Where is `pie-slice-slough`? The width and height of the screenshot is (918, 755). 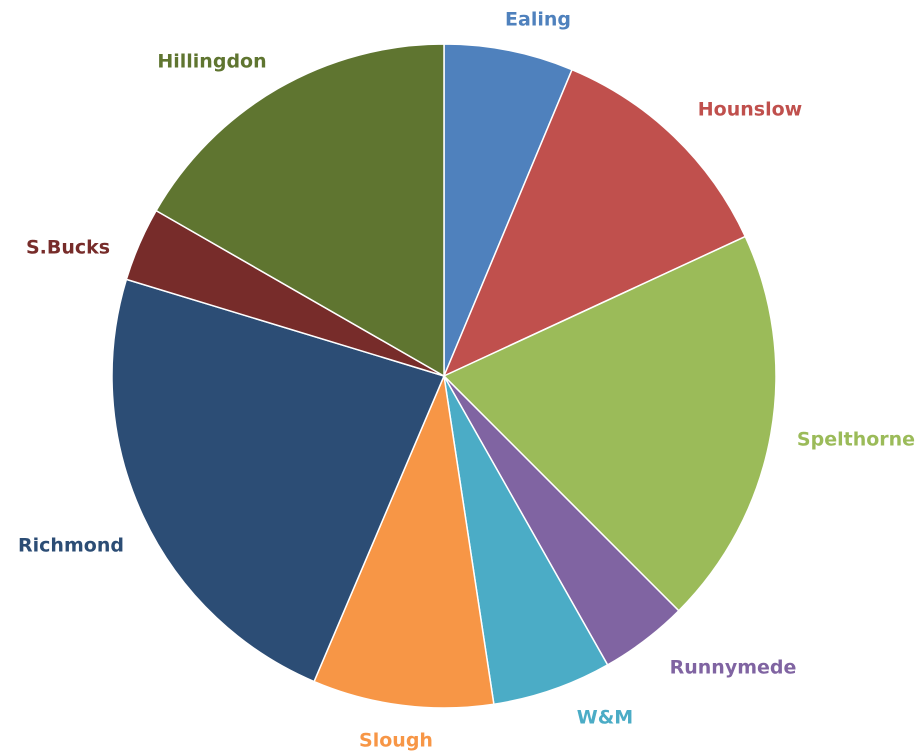 pie-slice-slough is located at coordinates (404, 541).